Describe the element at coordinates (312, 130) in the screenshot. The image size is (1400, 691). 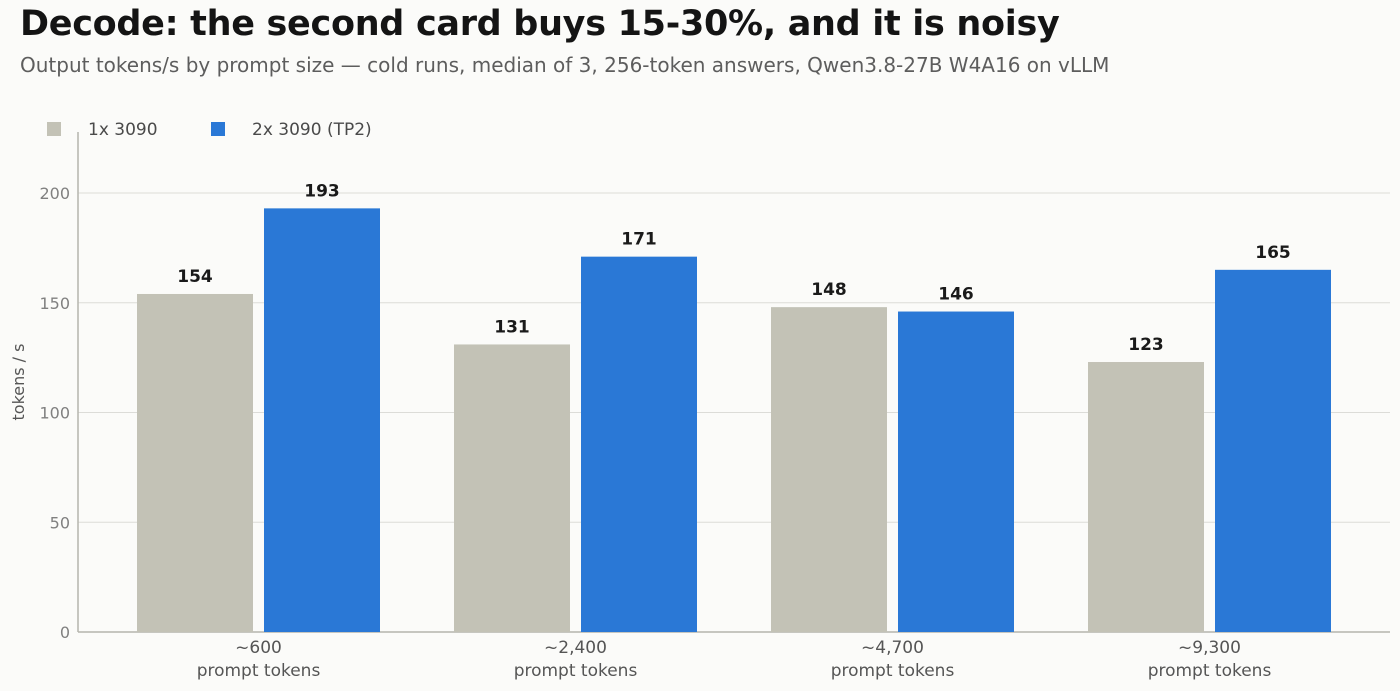
I see `legend-label-1: 2x 3090 (TP2)` at that location.